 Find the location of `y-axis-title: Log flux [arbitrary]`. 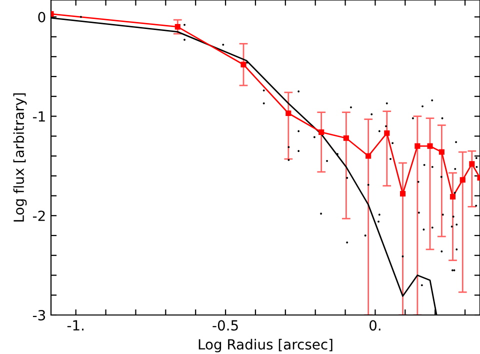

y-axis-title: Log flux [arbitrary] is located at coordinates (20, 157).